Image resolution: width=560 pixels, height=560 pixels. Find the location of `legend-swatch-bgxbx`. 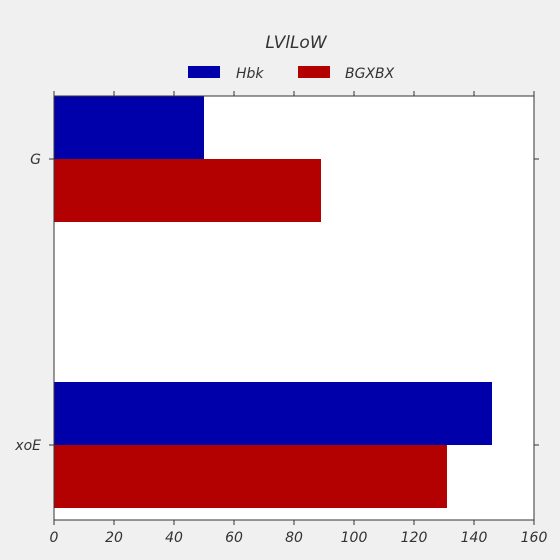

legend-swatch-bgxbx is located at coordinates (314, 72).